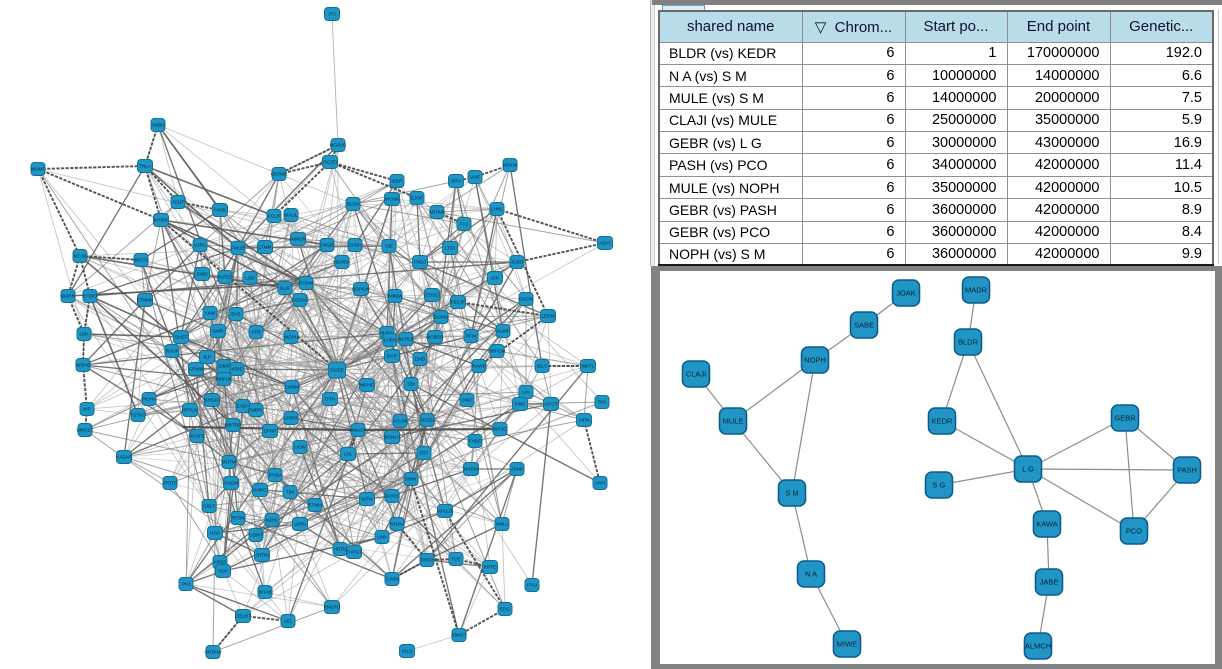 The width and height of the screenshot is (1222, 669). What do you see at coordinates (456, 181) in the screenshot?
I see `svg-text: SPU` at bounding box center [456, 181].